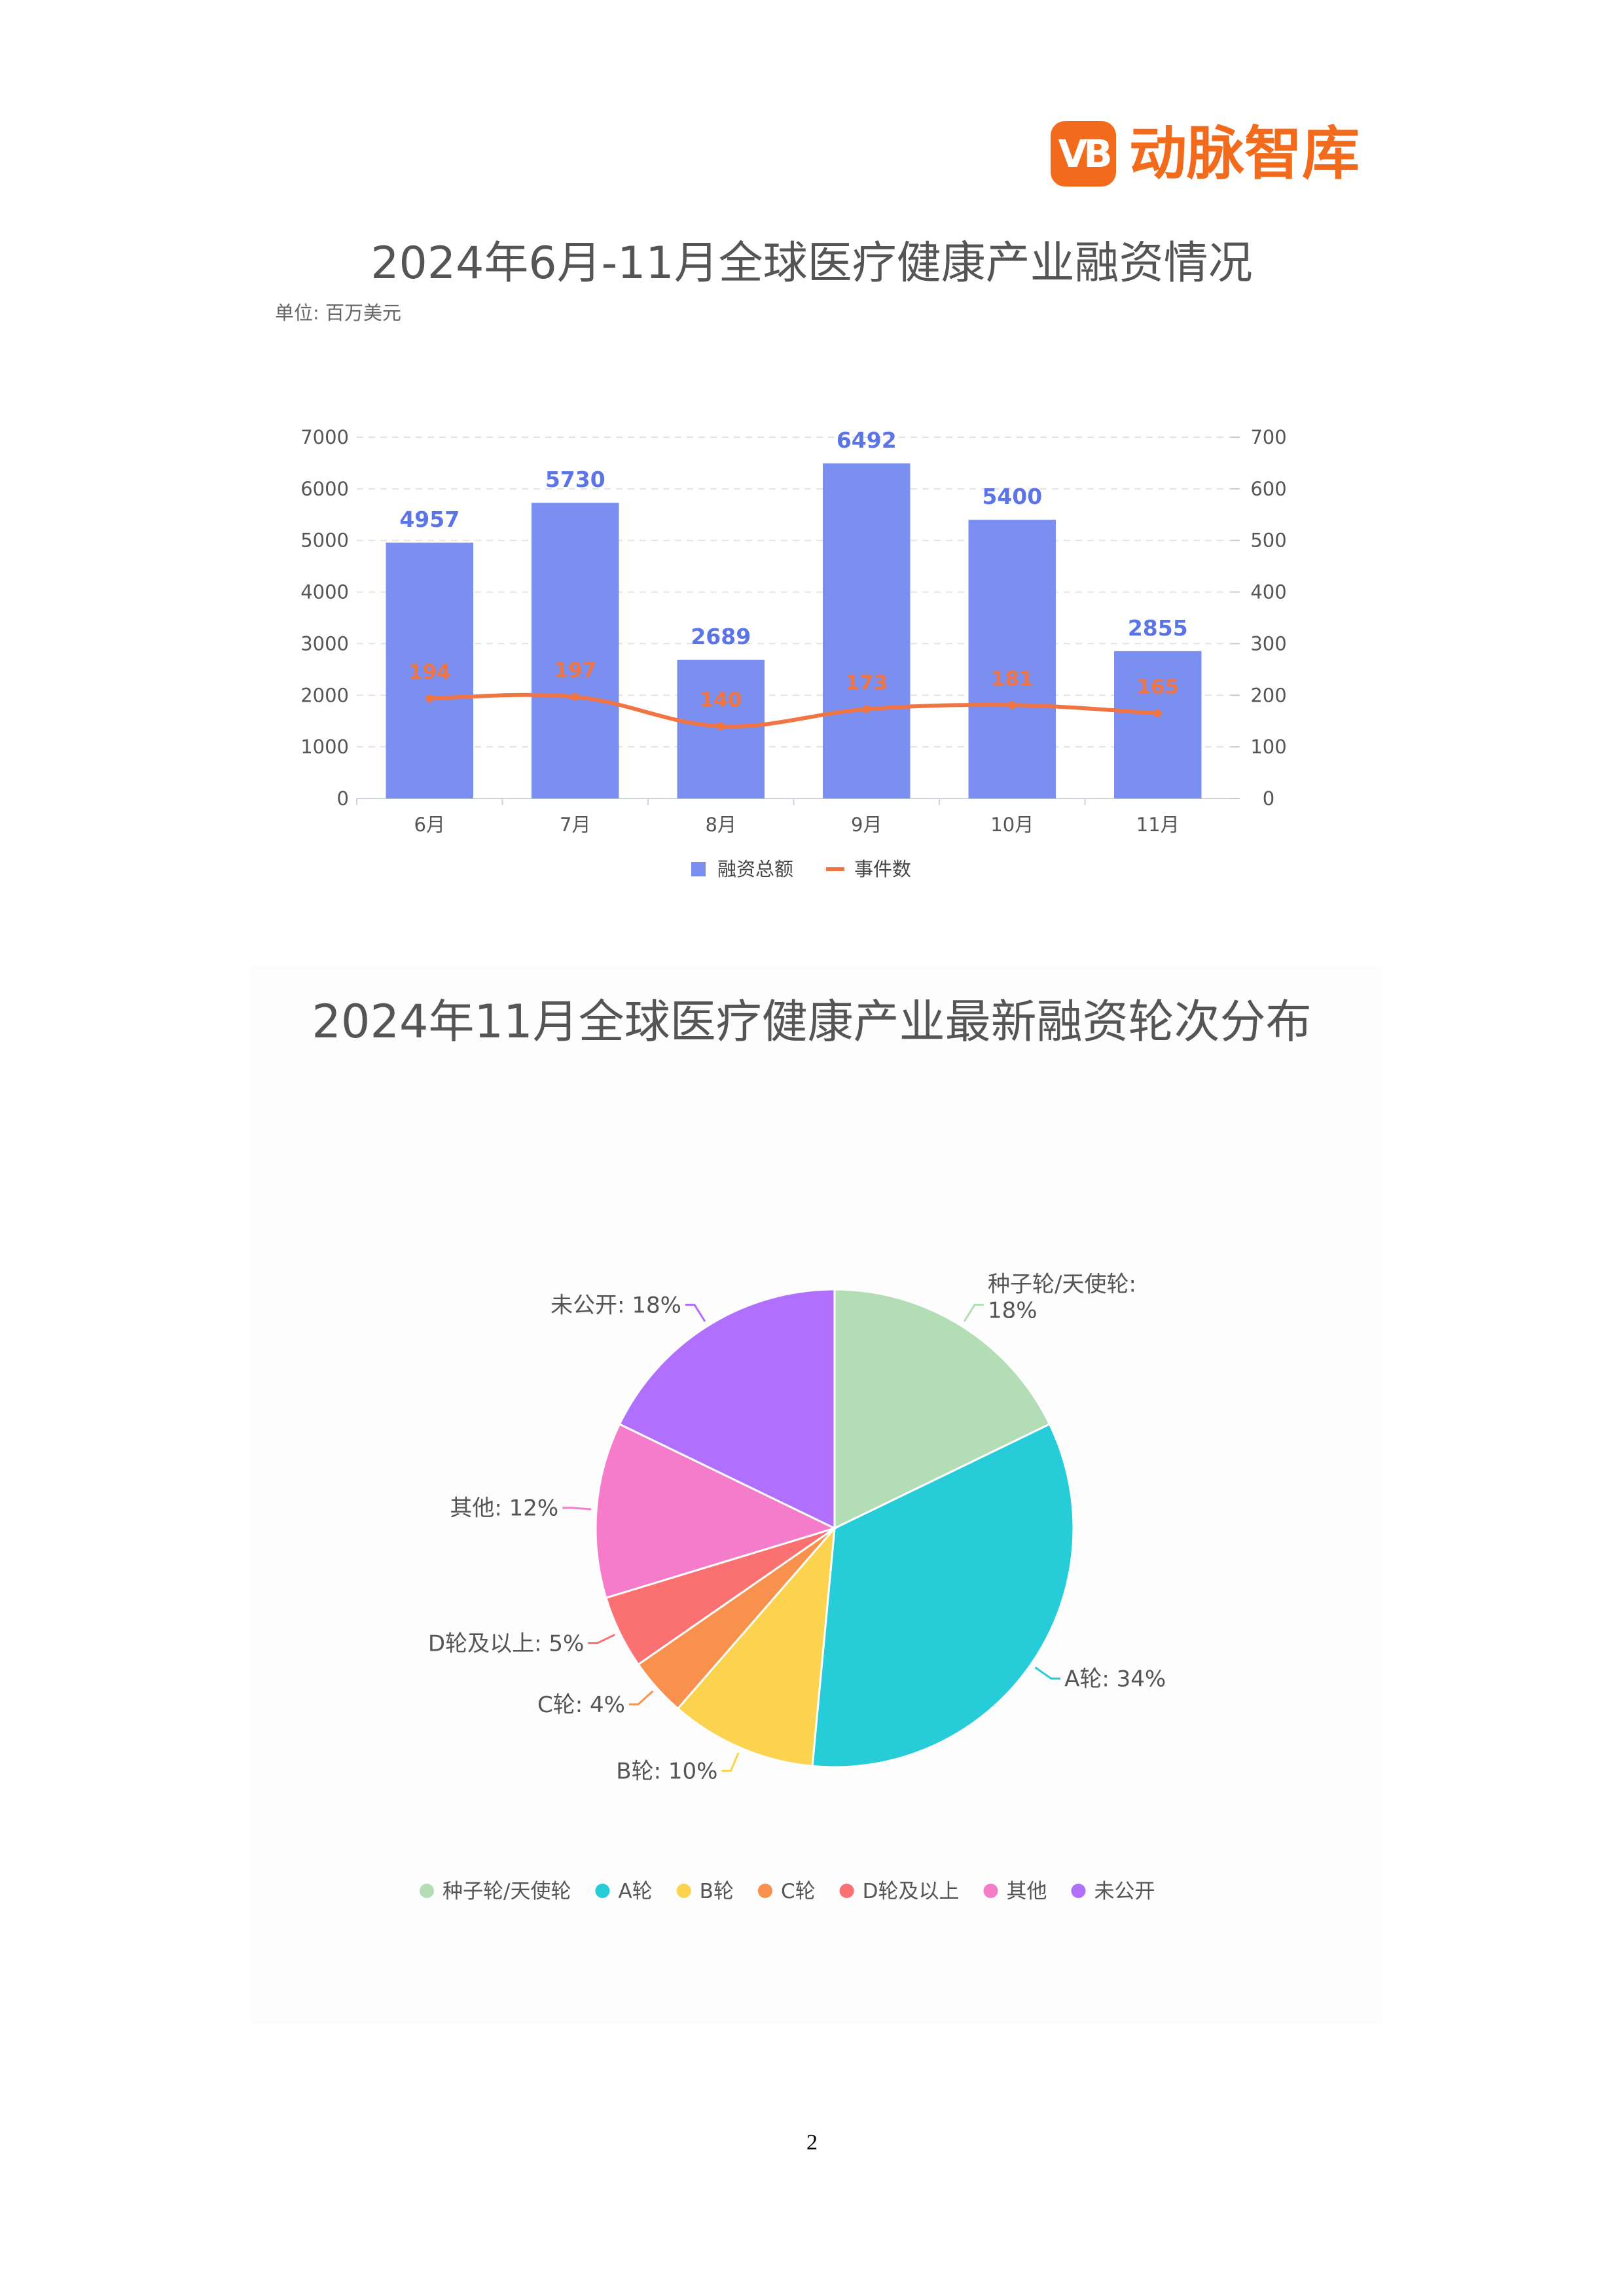 This screenshot has height=2296, width=1624. Describe the element at coordinates (615, 1306) in the screenshot. I see `pie-slice-label: 未公开: 18%` at that location.